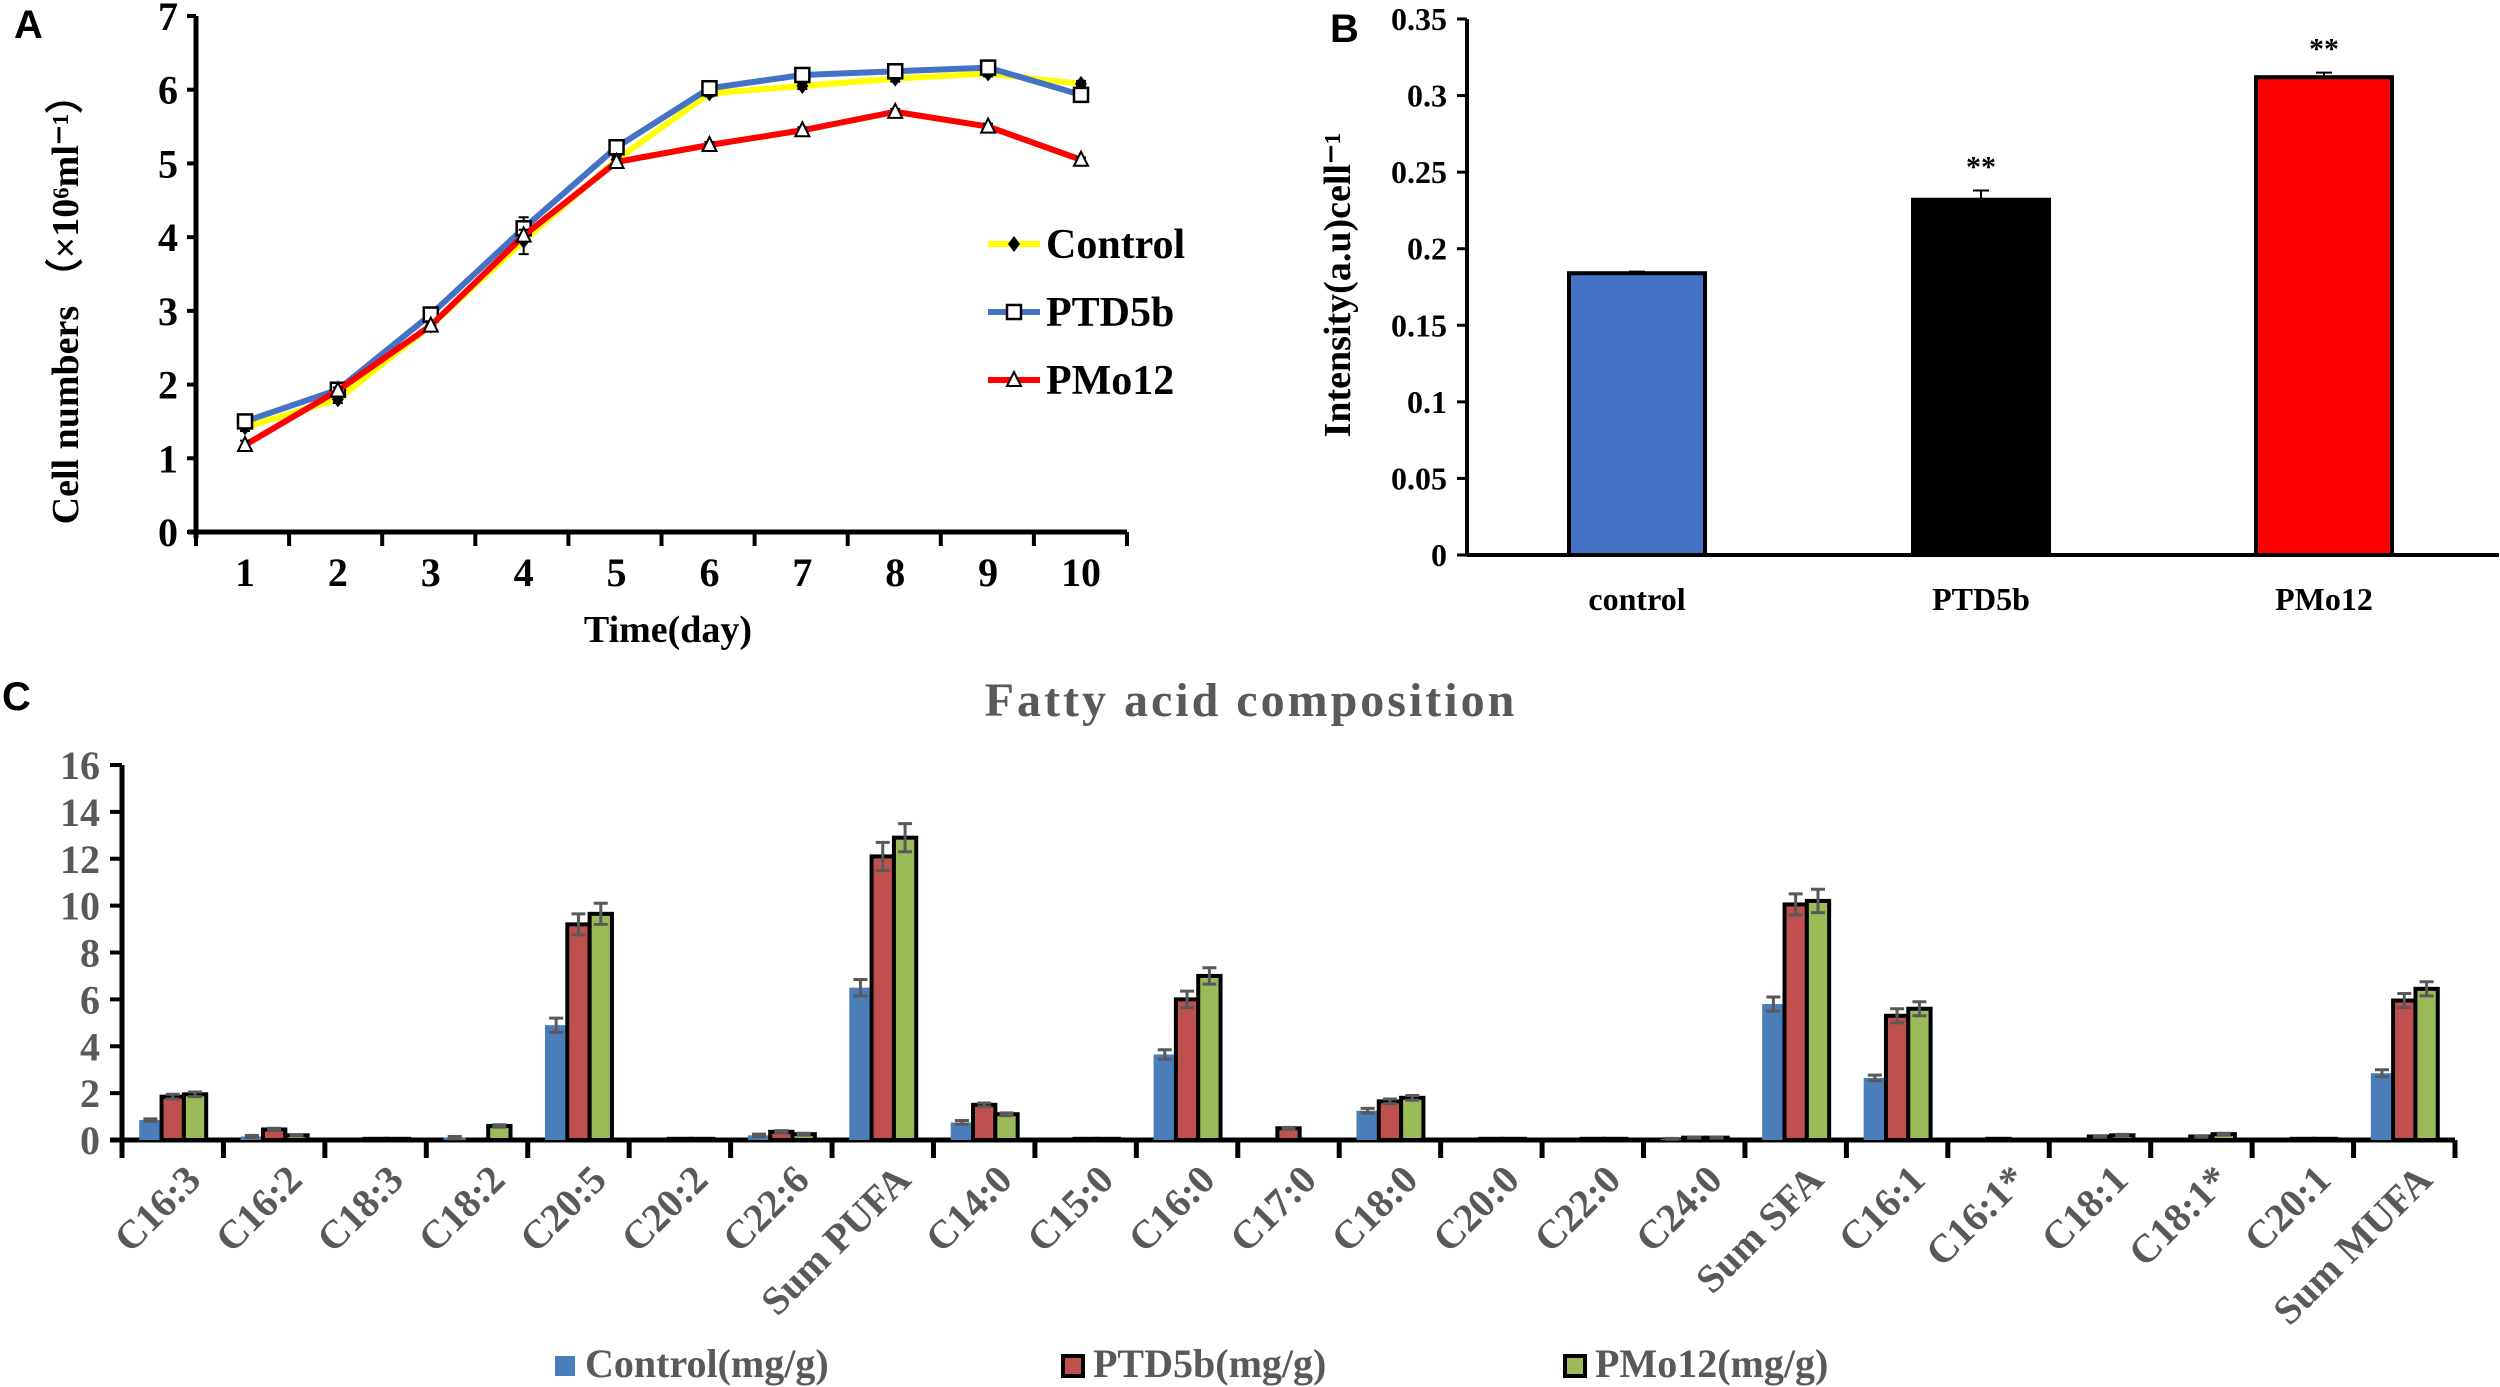 The height and width of the screenshot is (1387, 2500). What do you see at coordinates (1110, 313) in the screenshot?
I see `legend-label: PTD5b` at bounding box center [1110, 313].